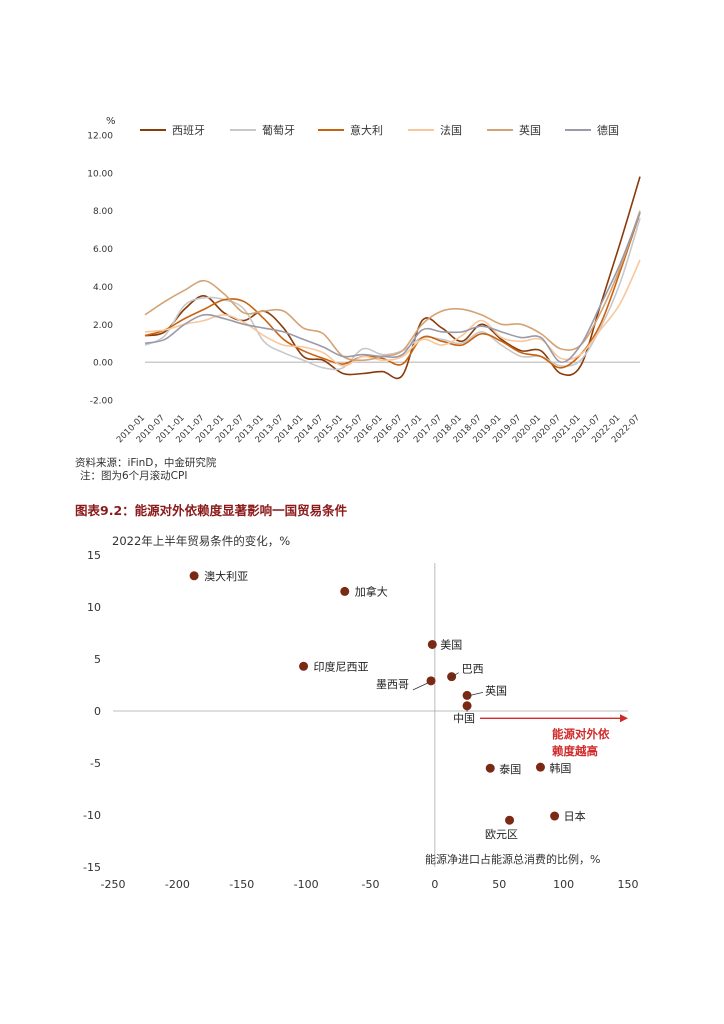  What do you see at coordinates (211, 510) in the screenshot?
I see `figure-title: 图表9.2：能源对外依赖度显著影响一国贸易条件` at bounding box center [211, 510].